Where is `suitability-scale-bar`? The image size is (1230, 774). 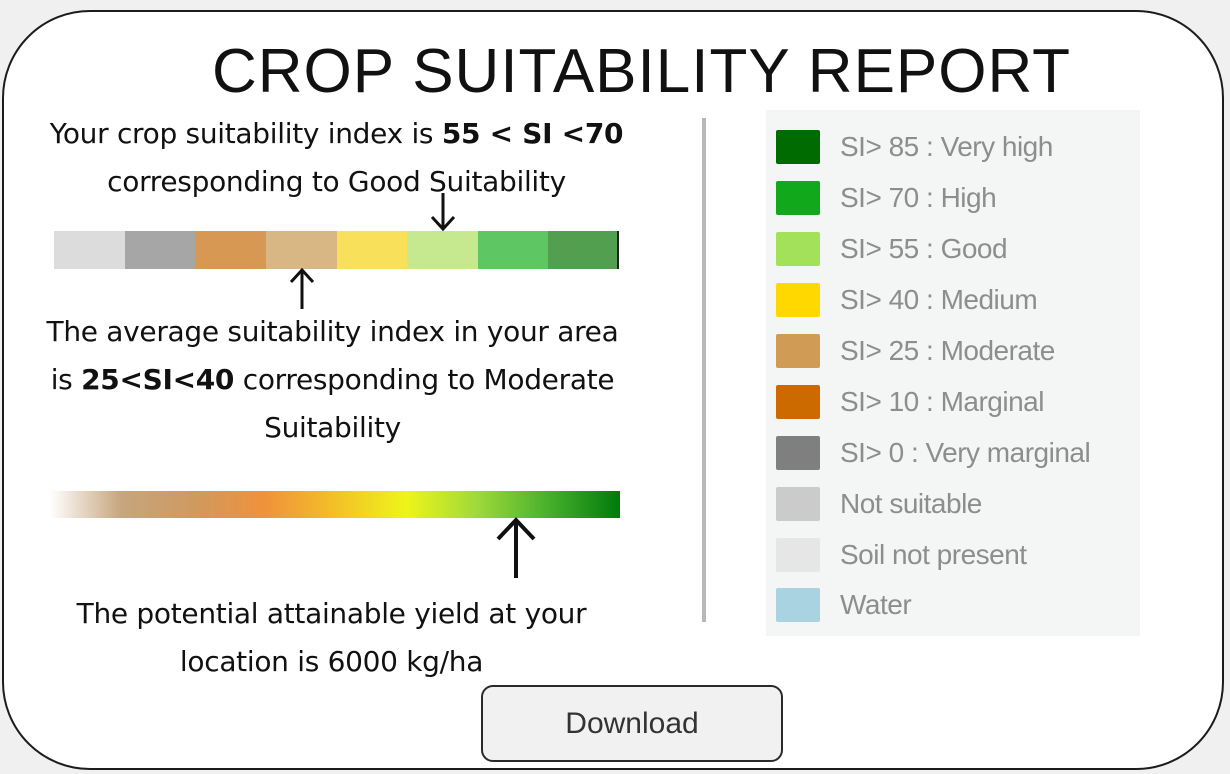 suitability-scale-bar is located at coordinates (336, 250).